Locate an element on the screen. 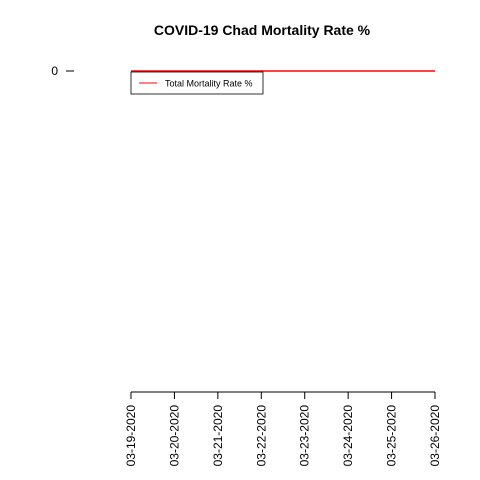 The height and width of the screenshot is (480, 480). y-tick-label: 0 is located at coordinates (54, 71).